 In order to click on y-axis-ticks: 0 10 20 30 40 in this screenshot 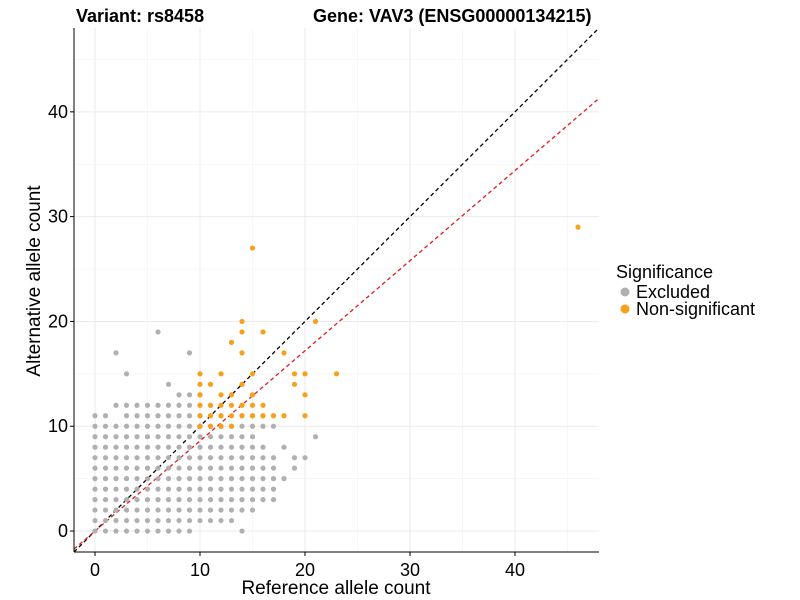, I will do `click(61, 321)`.